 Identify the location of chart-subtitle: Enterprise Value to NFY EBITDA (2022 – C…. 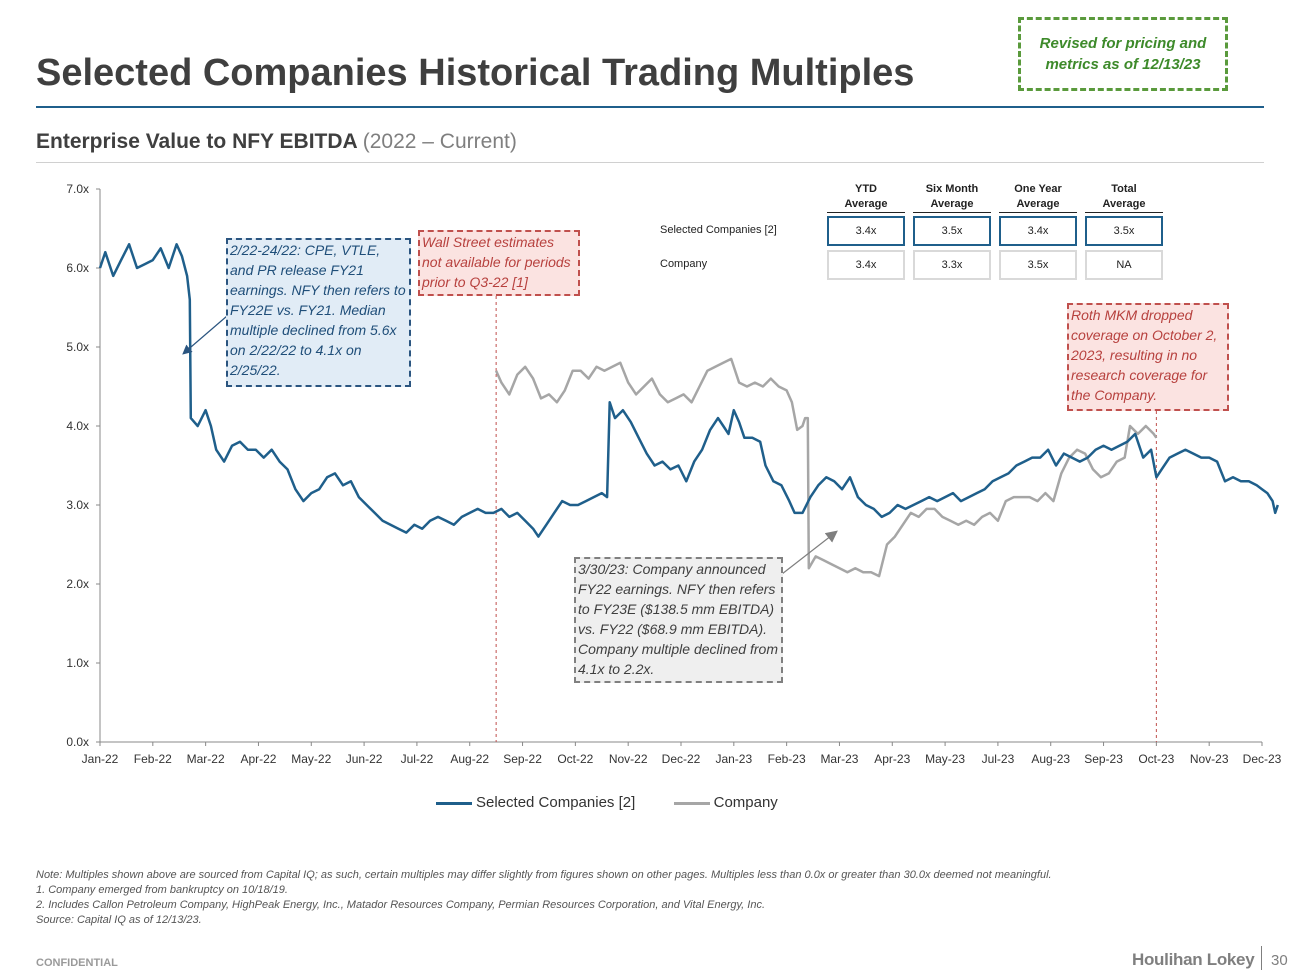
(276, 142).